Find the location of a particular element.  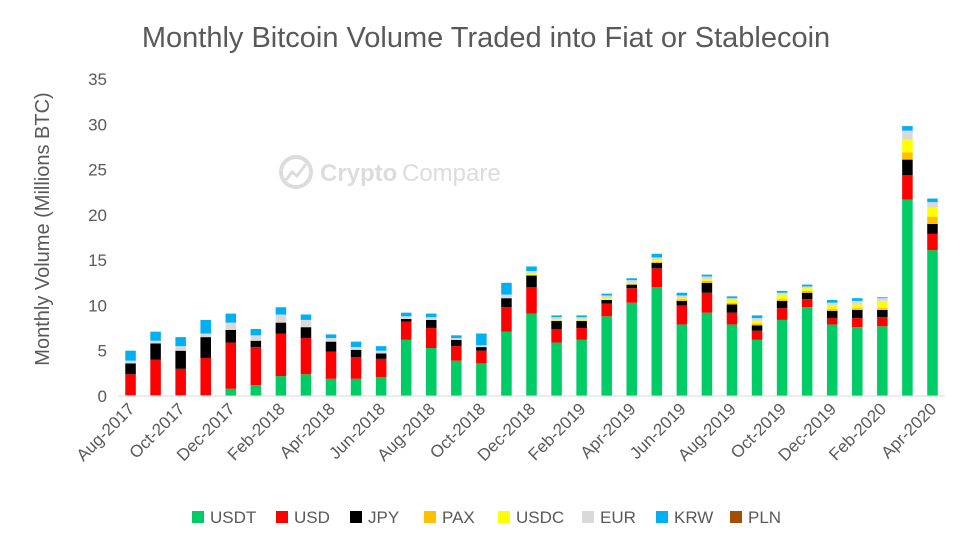

watermark-logo: Crypto Compare is located at coordinates (390, 172).